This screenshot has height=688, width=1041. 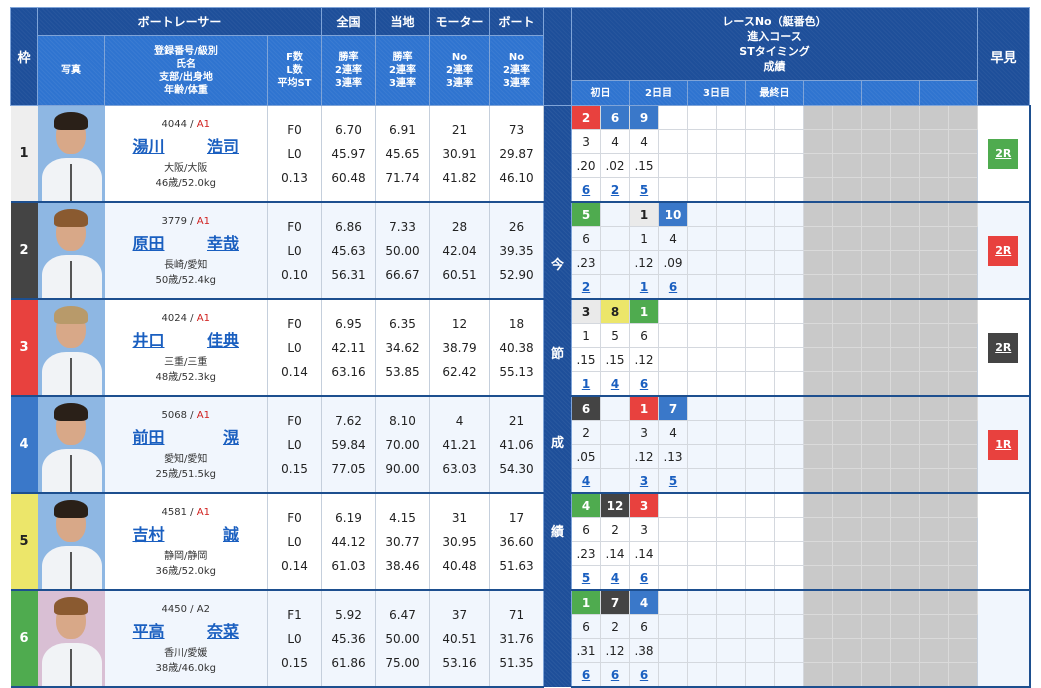 I want to click on boat-rate: 21 41.06 54.30, so click(x=517, y=445).